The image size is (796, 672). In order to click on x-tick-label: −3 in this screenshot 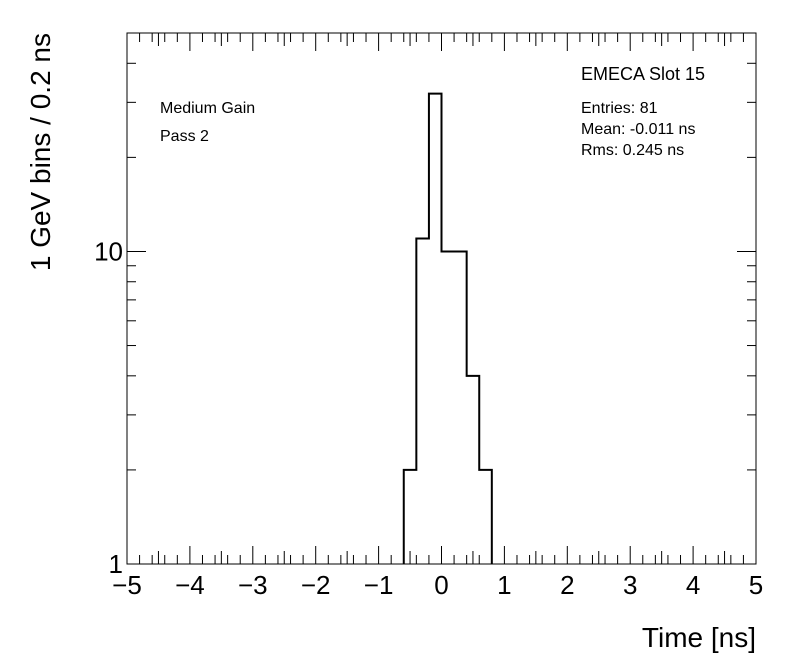, I will do `click(253, 585)`.